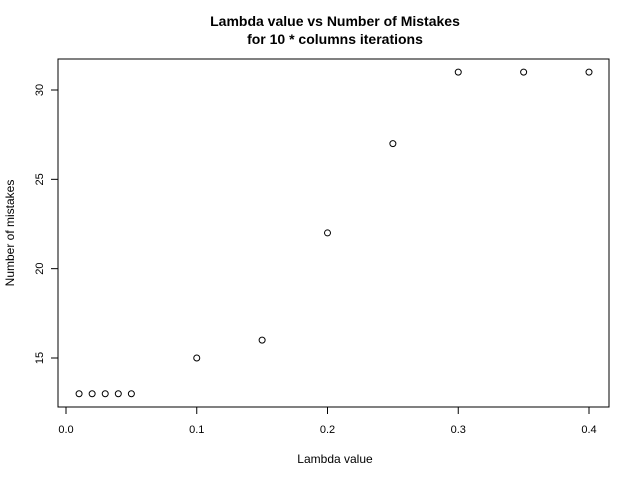 This screenshot has height=480, width=640. Describe the element at coordinates (65, 430) in the screenshot. I see `x-tick-label: 0.0` at that location.